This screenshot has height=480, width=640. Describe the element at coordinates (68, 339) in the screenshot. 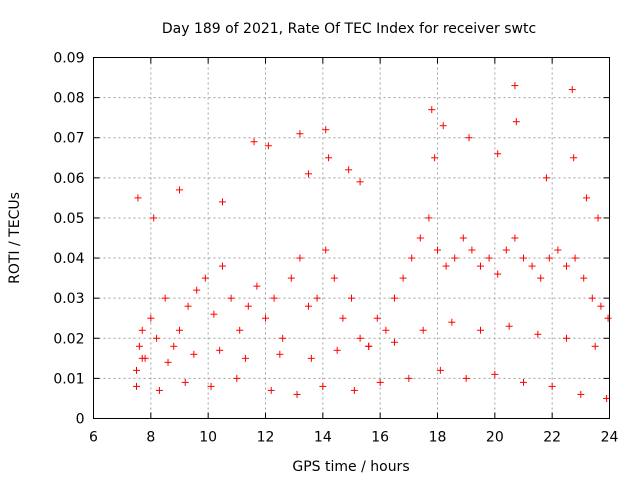

I see `y-tick-label: 0.02` at that location.